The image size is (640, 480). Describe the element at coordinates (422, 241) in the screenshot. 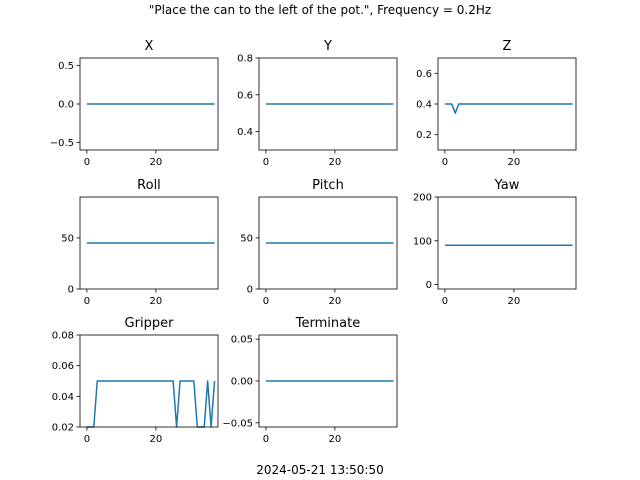

I see `y-tick-label: 100` at that location.